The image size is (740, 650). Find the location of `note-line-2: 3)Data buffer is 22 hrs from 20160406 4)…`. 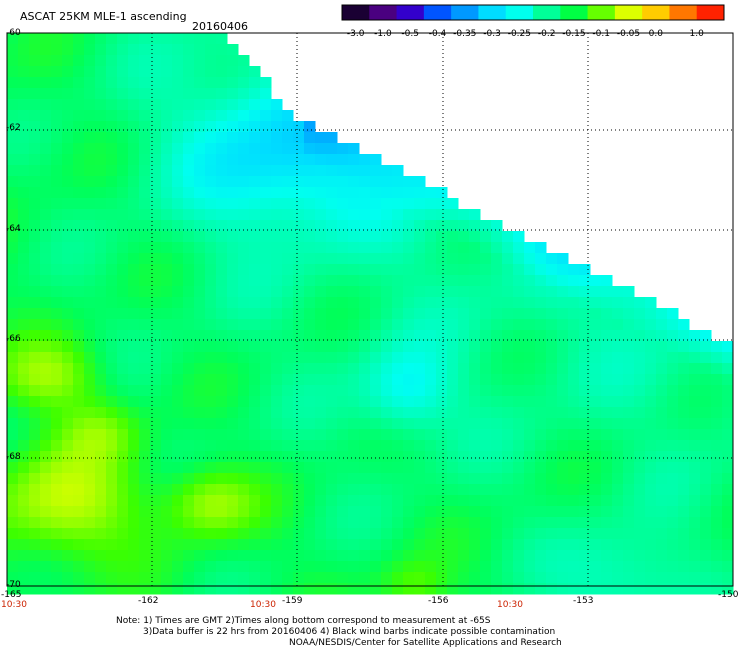

note-line-2: 3)Data buffer is 22 hrs from 20160406 4)… is located at coordinates (349, 632).